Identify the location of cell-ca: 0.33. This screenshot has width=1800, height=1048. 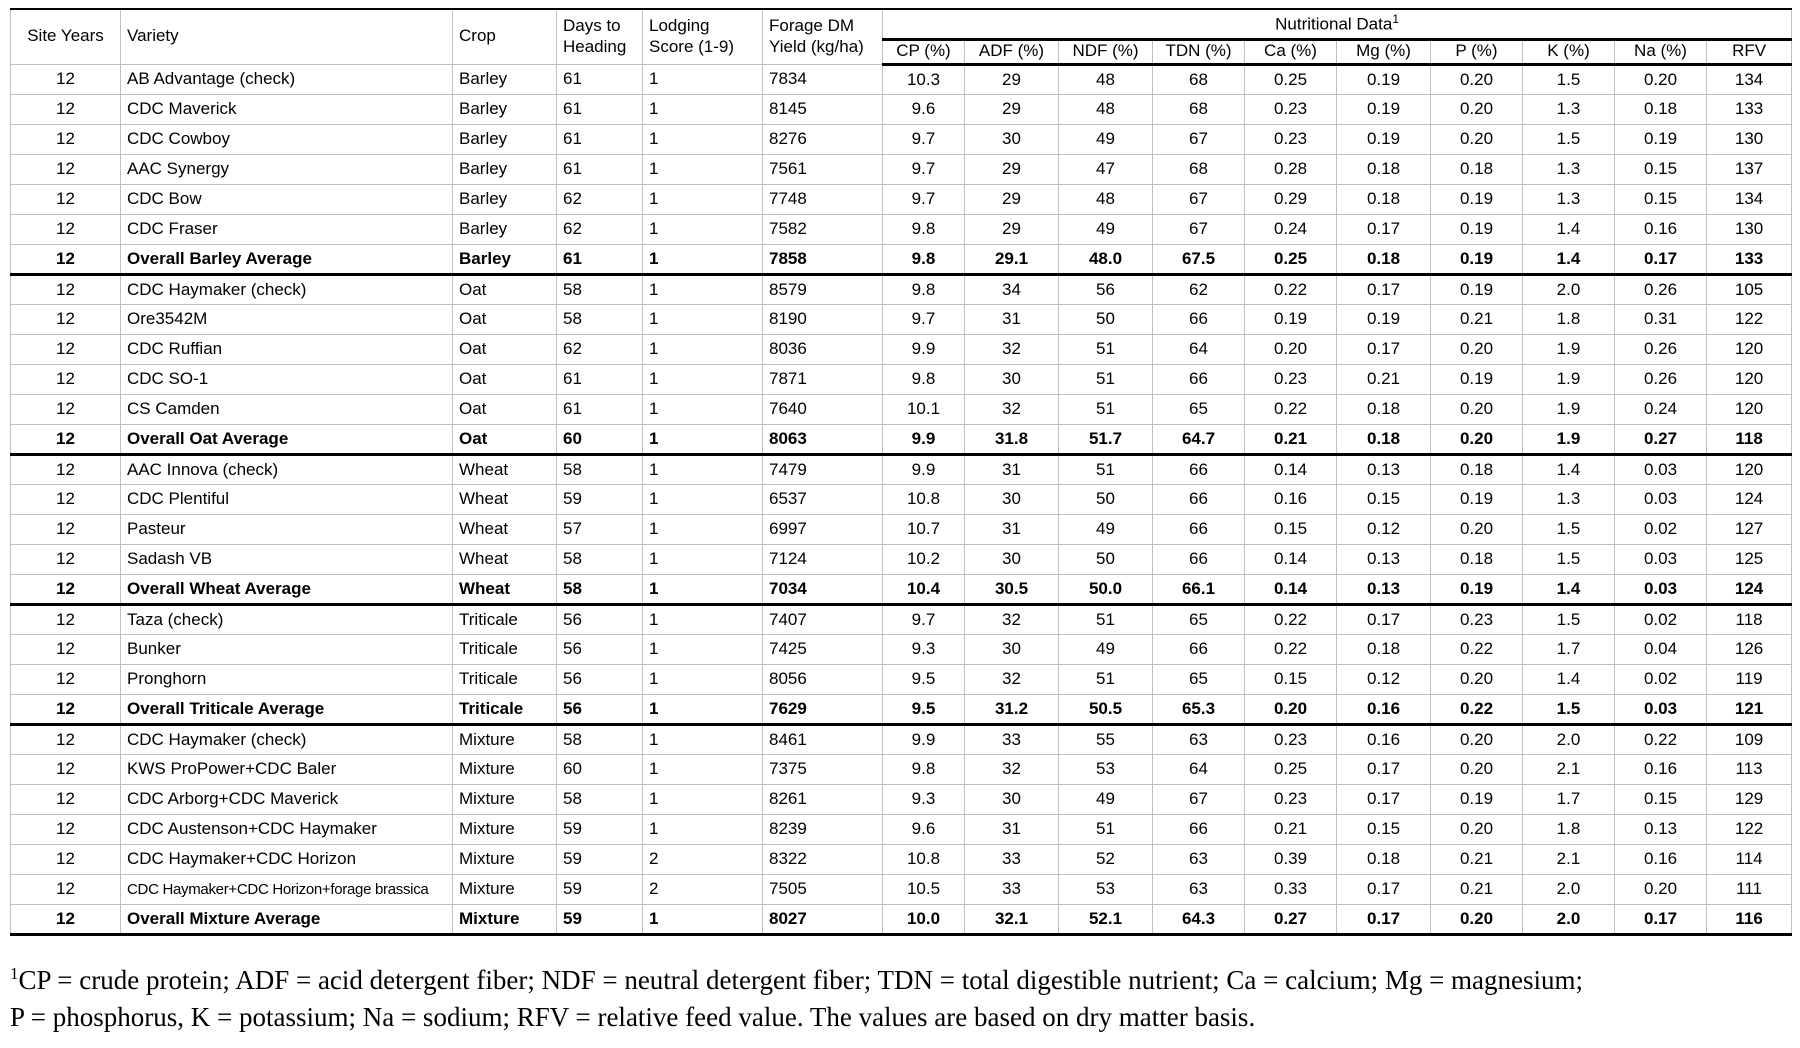
(1290, 889).